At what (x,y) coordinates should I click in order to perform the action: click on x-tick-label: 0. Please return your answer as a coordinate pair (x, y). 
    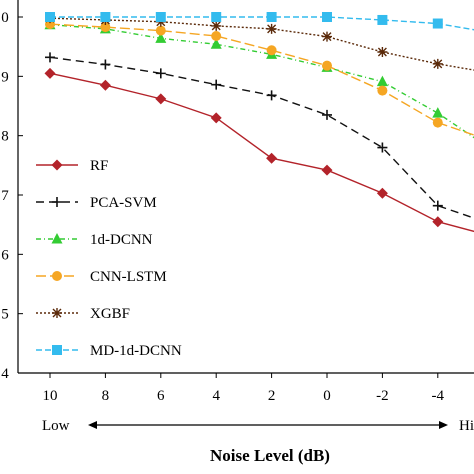
    Looking at the image, I should click on (327, 396).